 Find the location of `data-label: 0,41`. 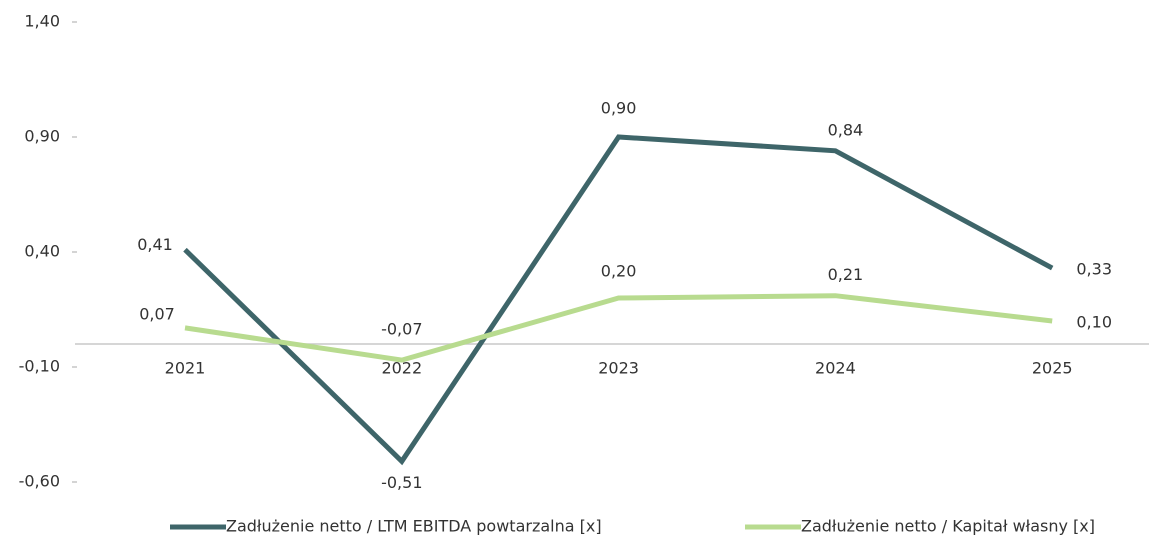

data-label: 0,41 is located at coordinates (155, 244).